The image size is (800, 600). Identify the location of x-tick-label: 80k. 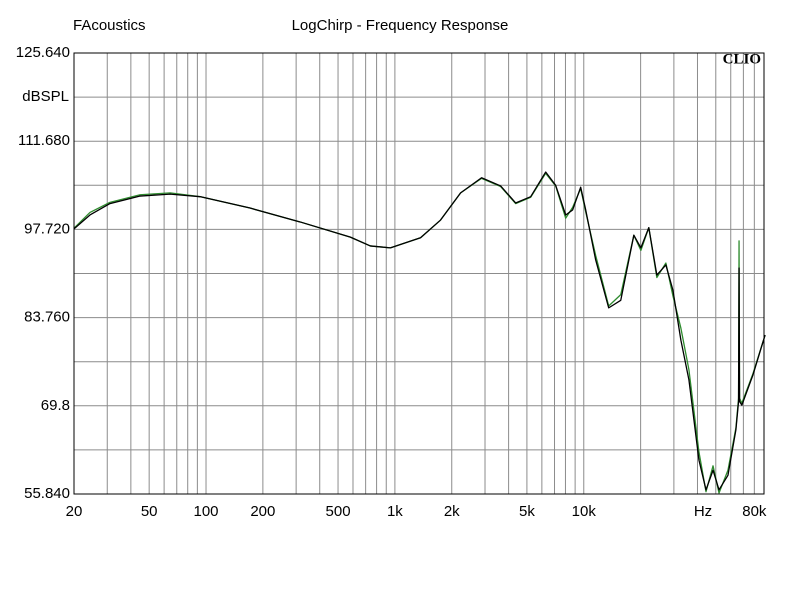
(754, 511).